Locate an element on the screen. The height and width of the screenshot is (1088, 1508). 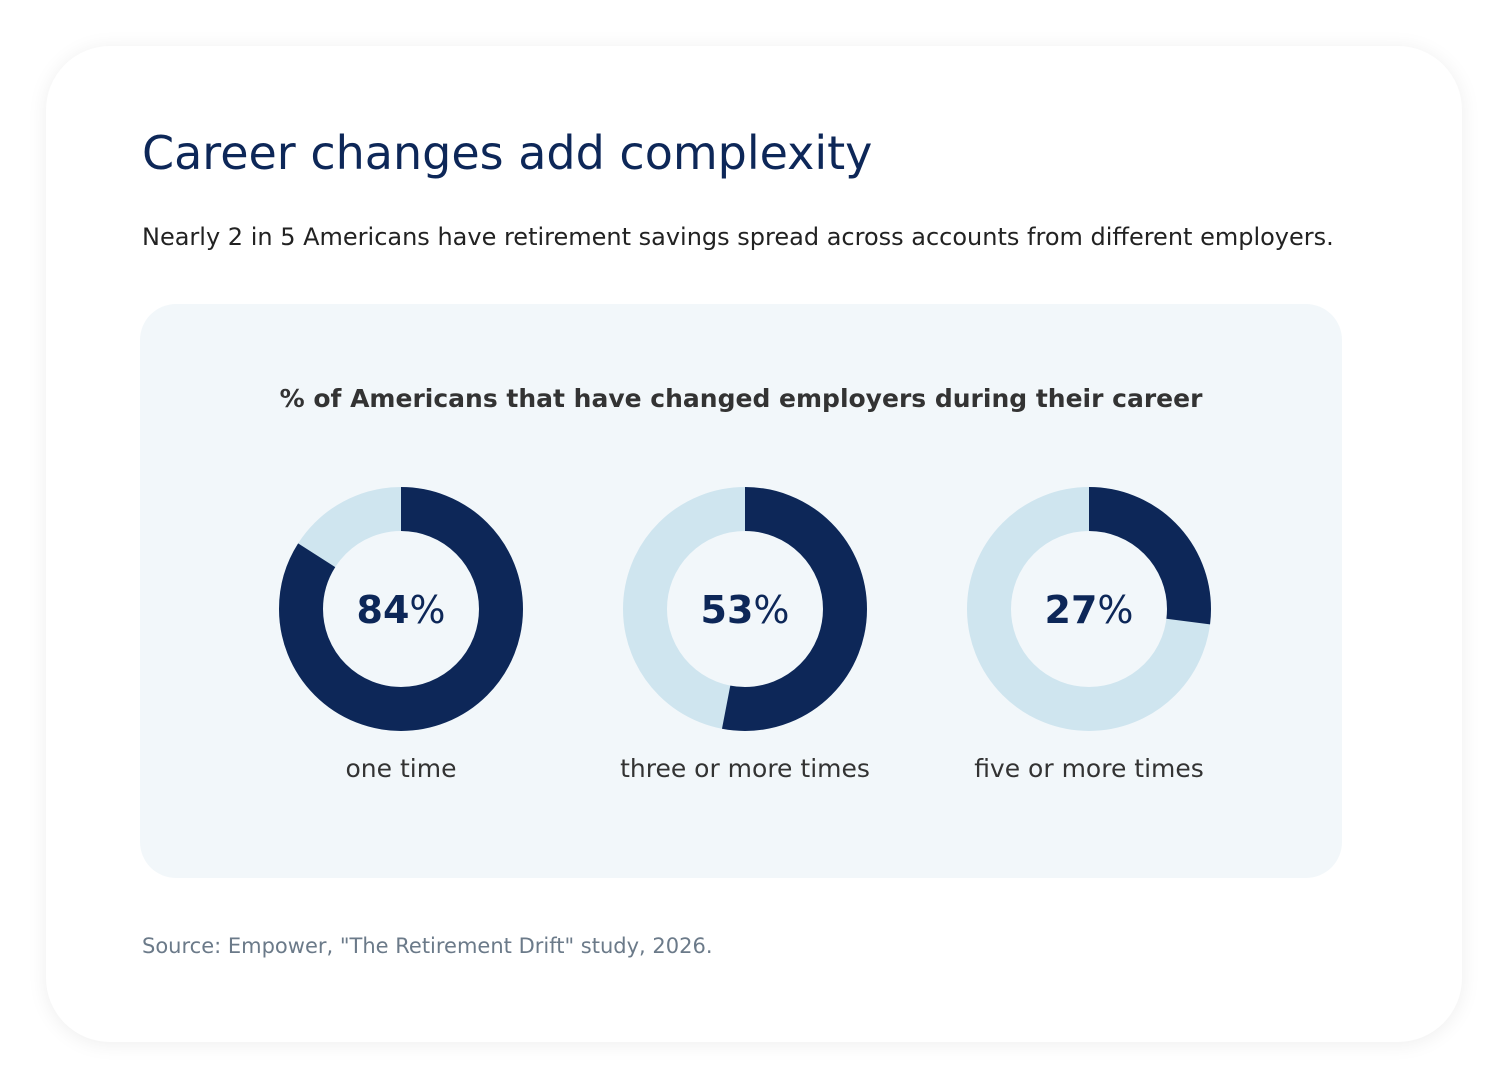
donut-chart-one-time is located at coordinates (401, 609).